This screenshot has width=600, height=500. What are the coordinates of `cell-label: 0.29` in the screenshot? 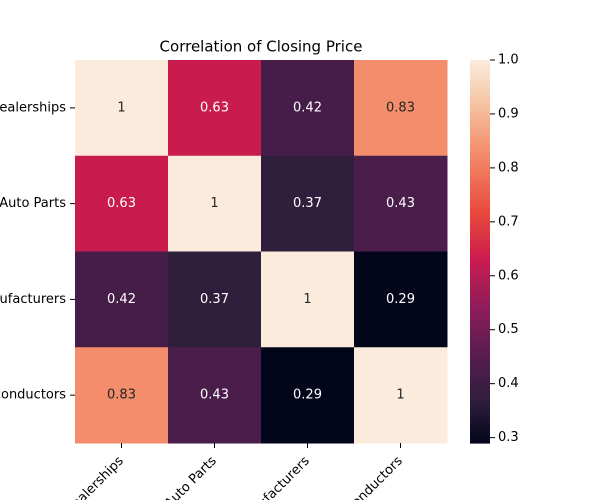 It's located at (307, 395).